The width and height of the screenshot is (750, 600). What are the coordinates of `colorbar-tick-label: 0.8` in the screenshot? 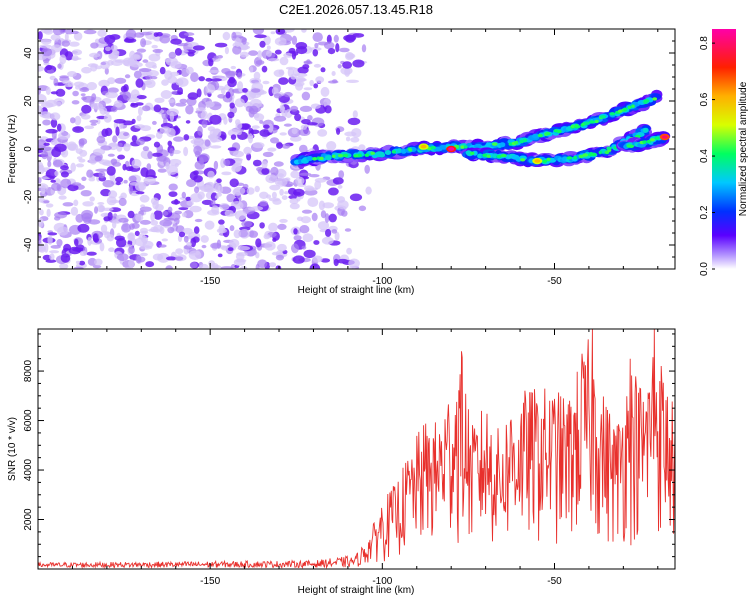 It's located at (704, 43).